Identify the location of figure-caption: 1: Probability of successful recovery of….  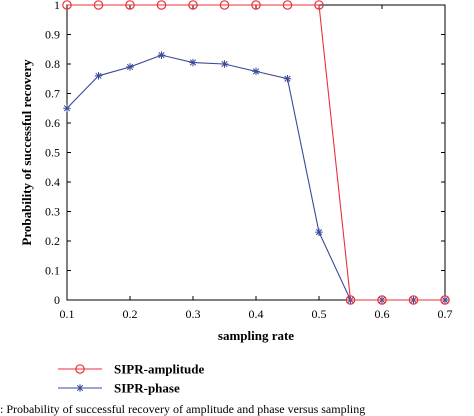
(182, 409).